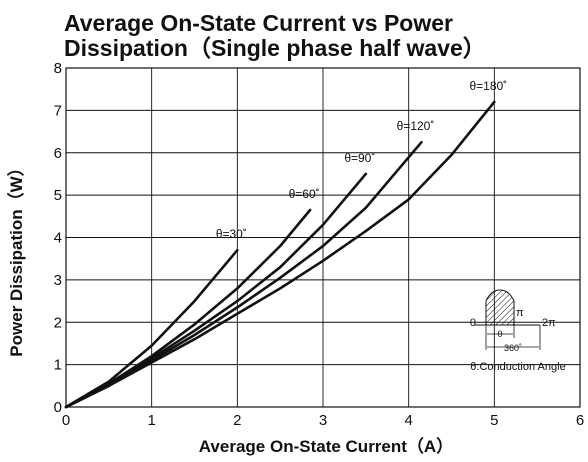  Describe the element at coordinates (518, 331) in the screenshot. I see `conduction-angle-inset: 0 π 2π θ 360˚ θ:Conduction Angle` at that location.